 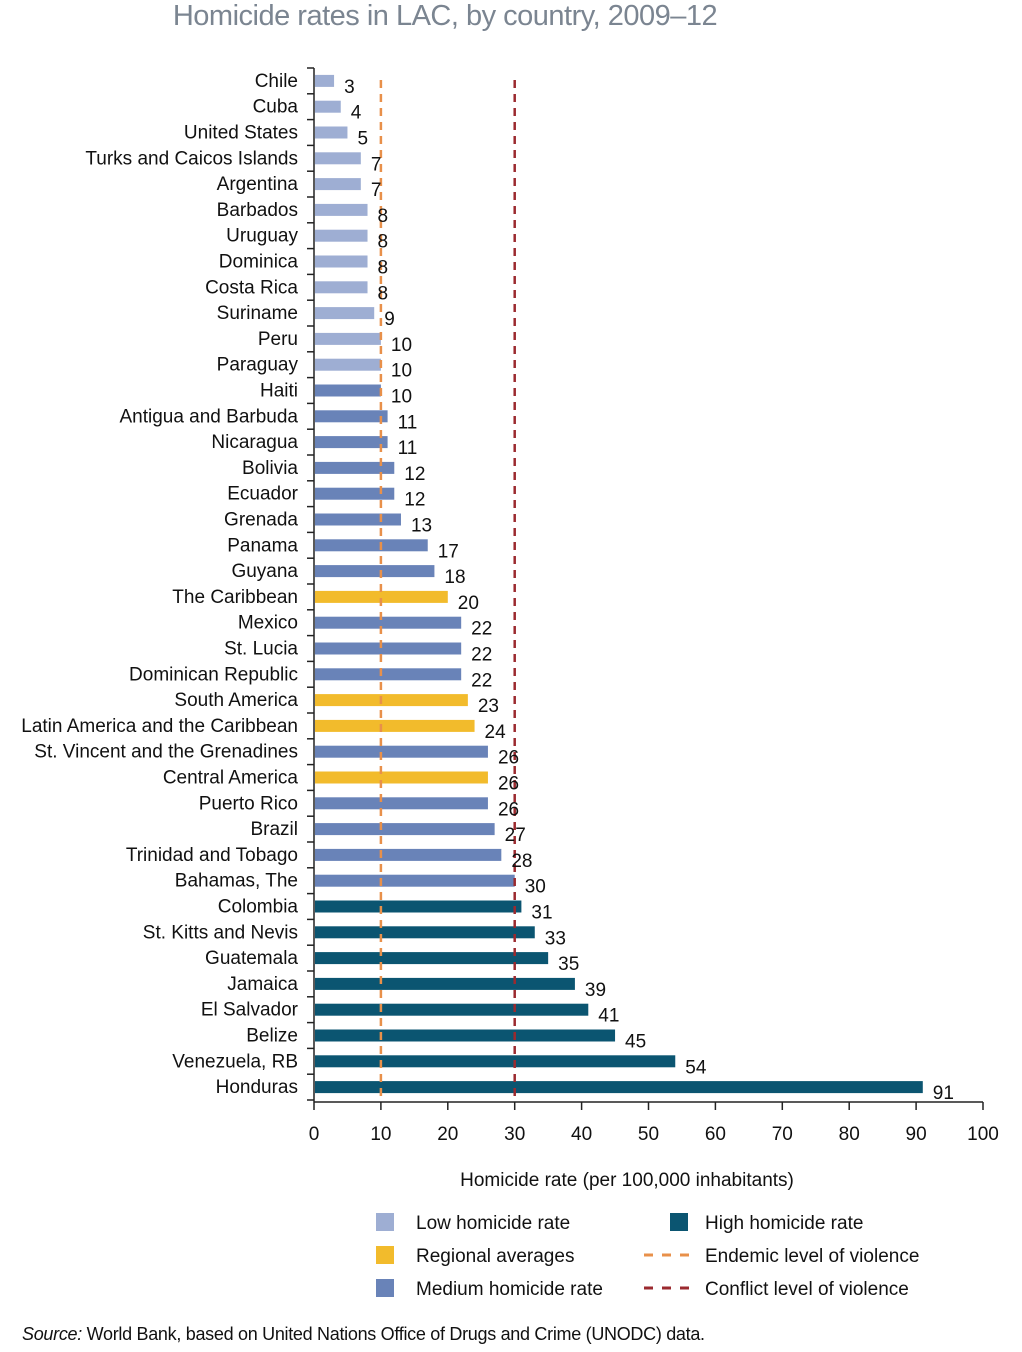 What do you see at coordinates (535, 887) in the screenshot?
I see `data-label: 30` at bounding box center [535, 887].